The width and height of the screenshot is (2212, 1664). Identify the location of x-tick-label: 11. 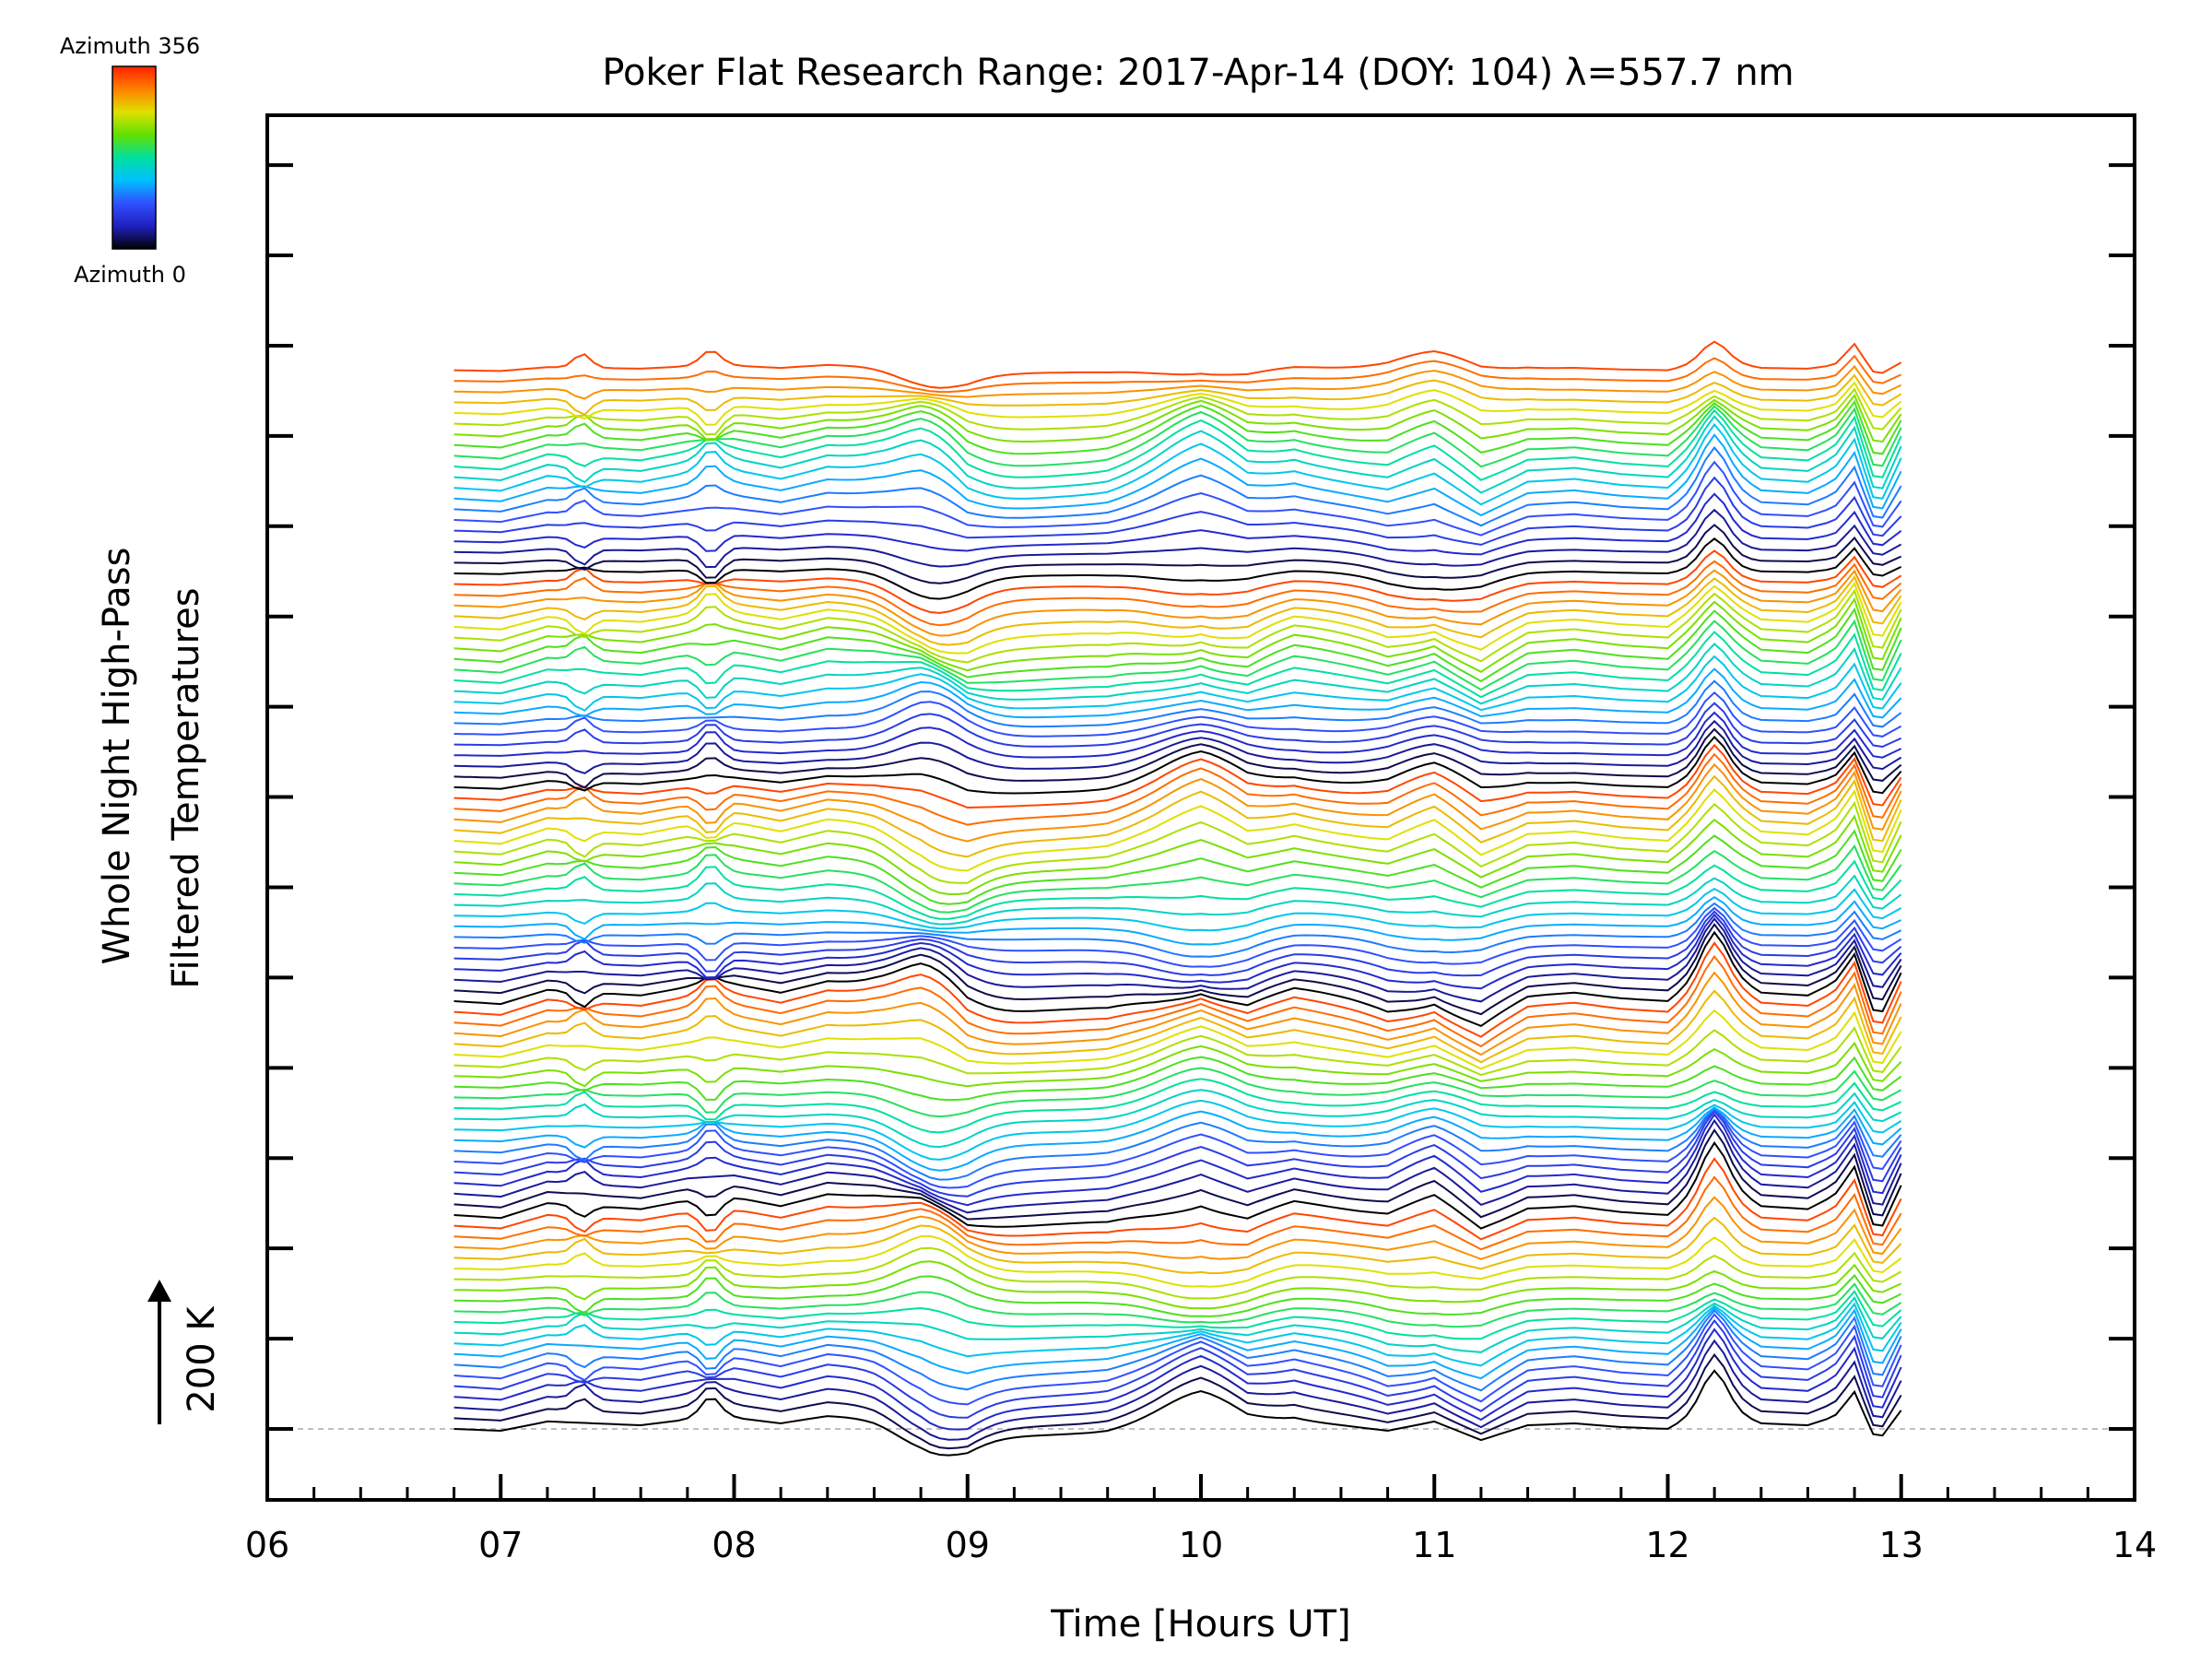
(1434, 1545).